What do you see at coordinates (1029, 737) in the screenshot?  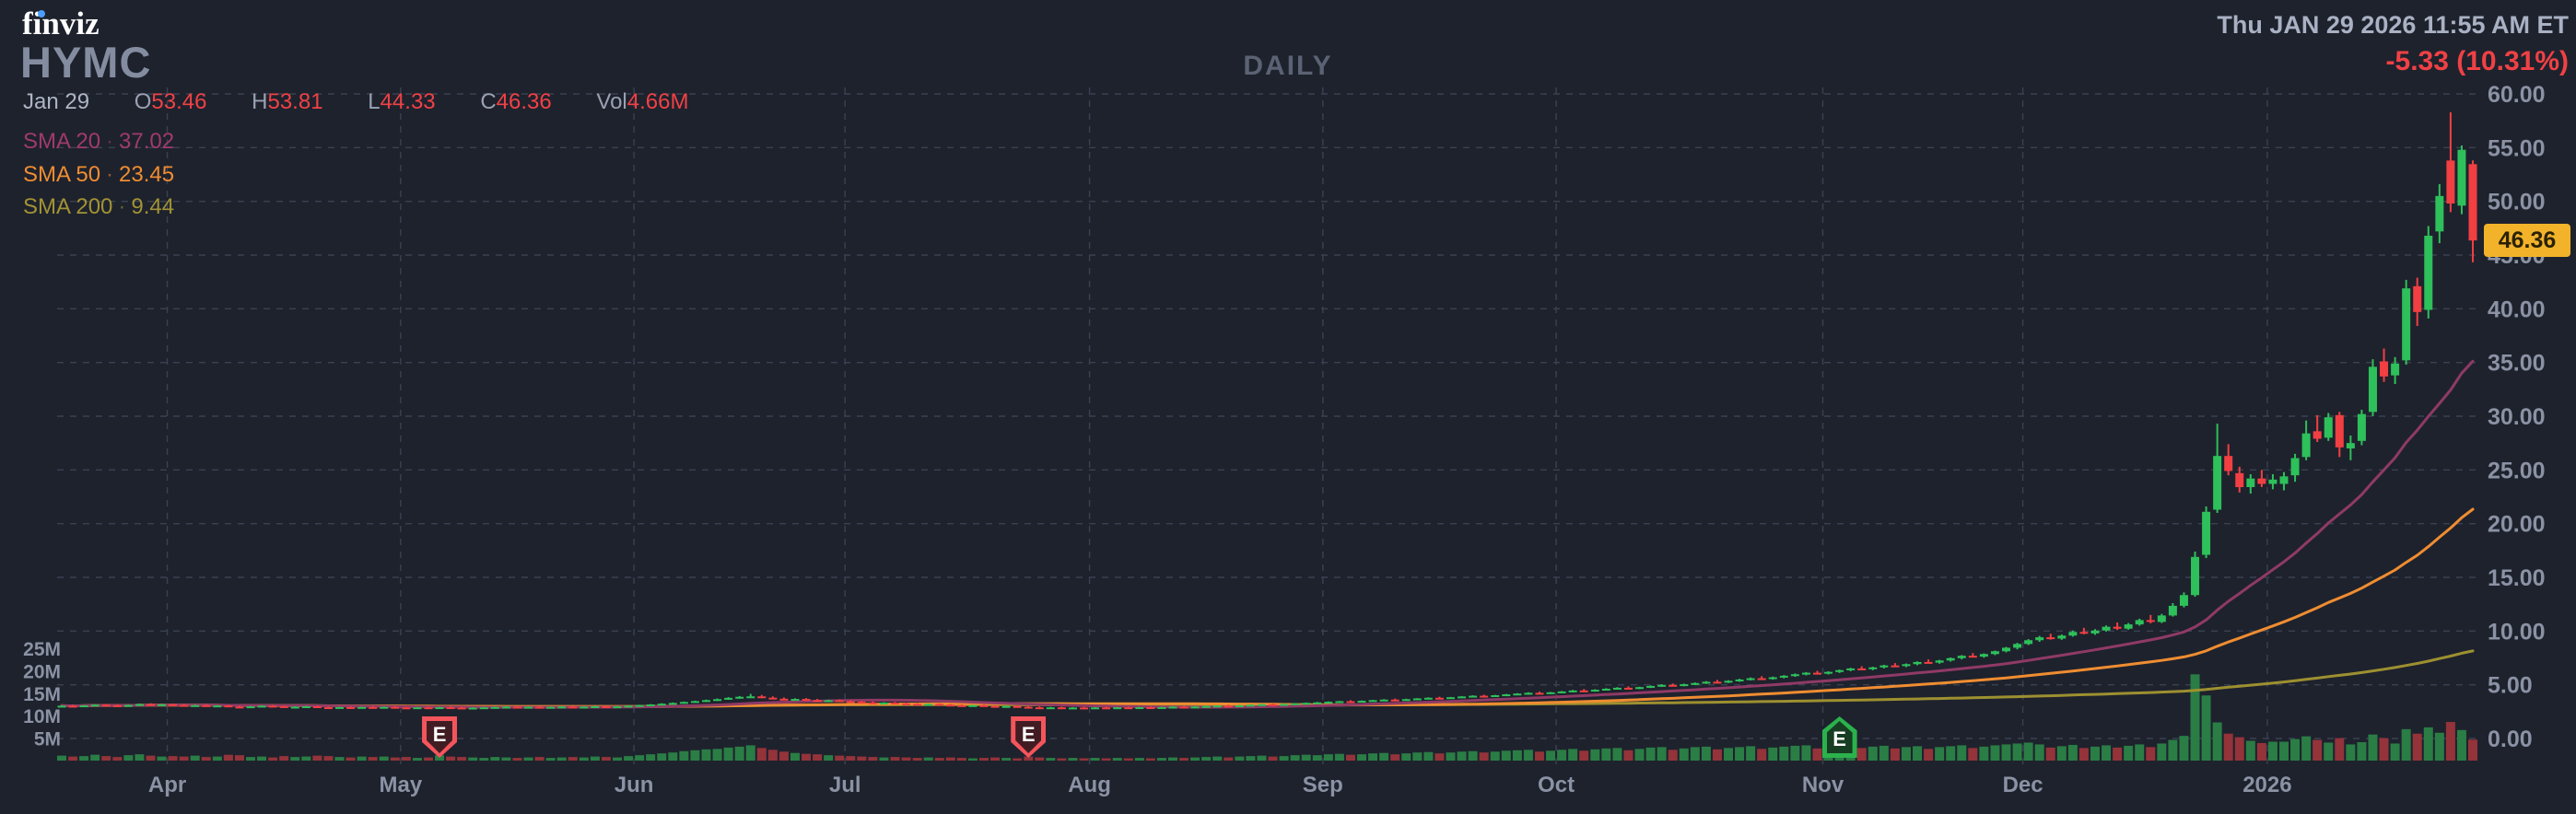 I see `earnings-badge-negative: E` at bounding box center [1029, 737].